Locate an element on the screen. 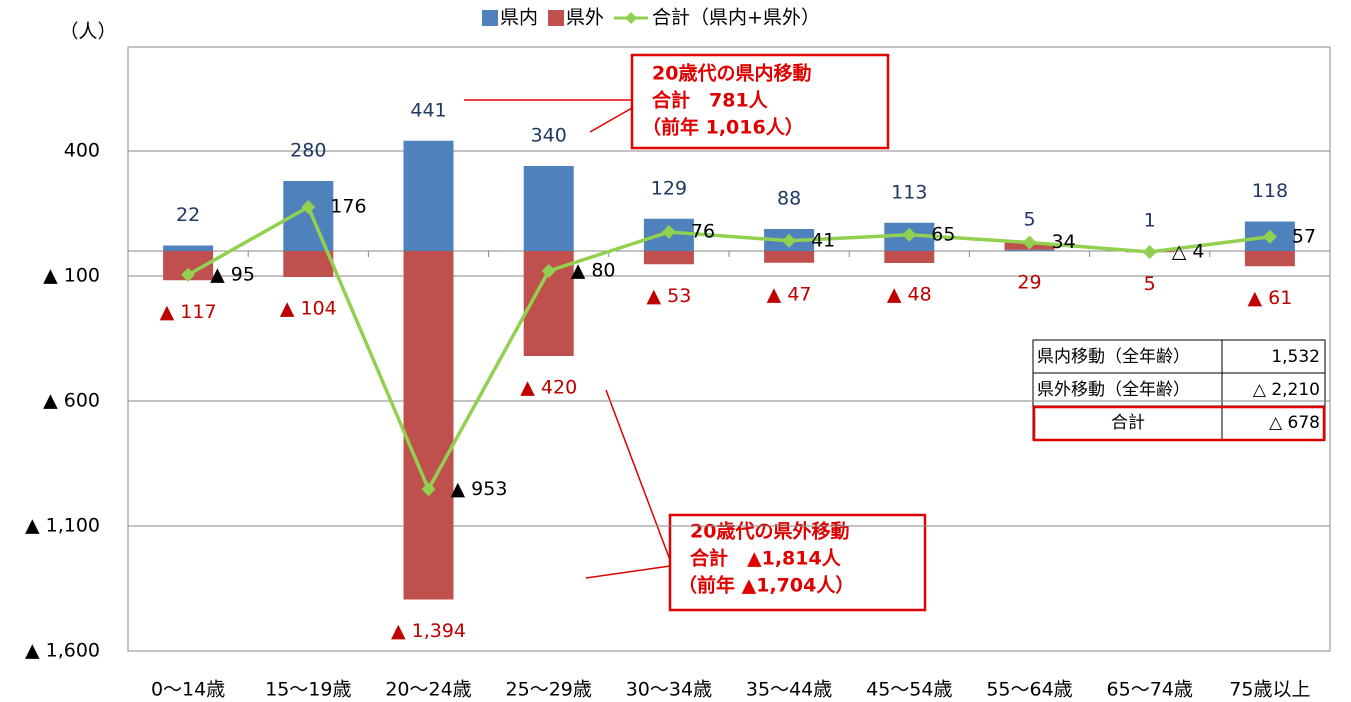 The image size is (1351, 702). y-tick-label: 400 is located at coordinates (82, 151).